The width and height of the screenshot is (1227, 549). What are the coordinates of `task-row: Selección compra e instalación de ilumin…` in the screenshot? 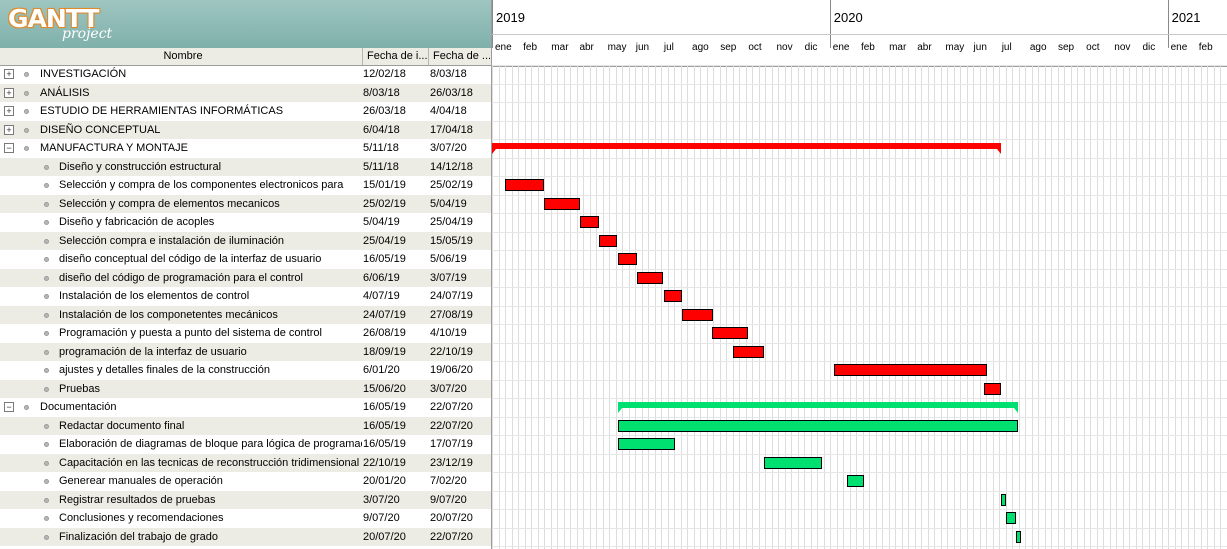 It's located at (245, 240).